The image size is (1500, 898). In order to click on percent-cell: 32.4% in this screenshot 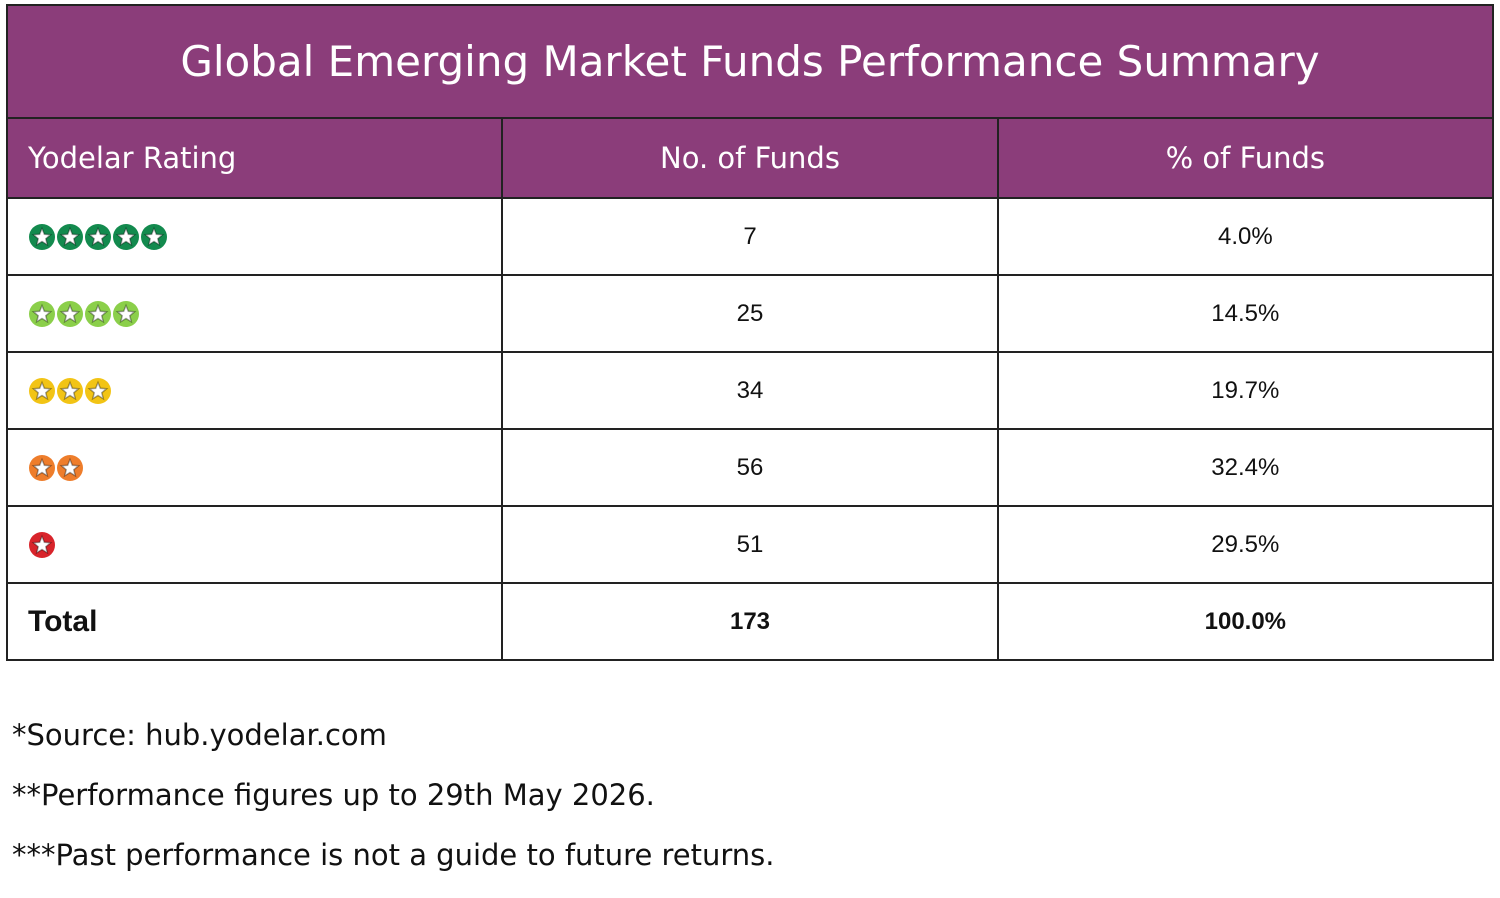, I will do `click(1245, 467)`.